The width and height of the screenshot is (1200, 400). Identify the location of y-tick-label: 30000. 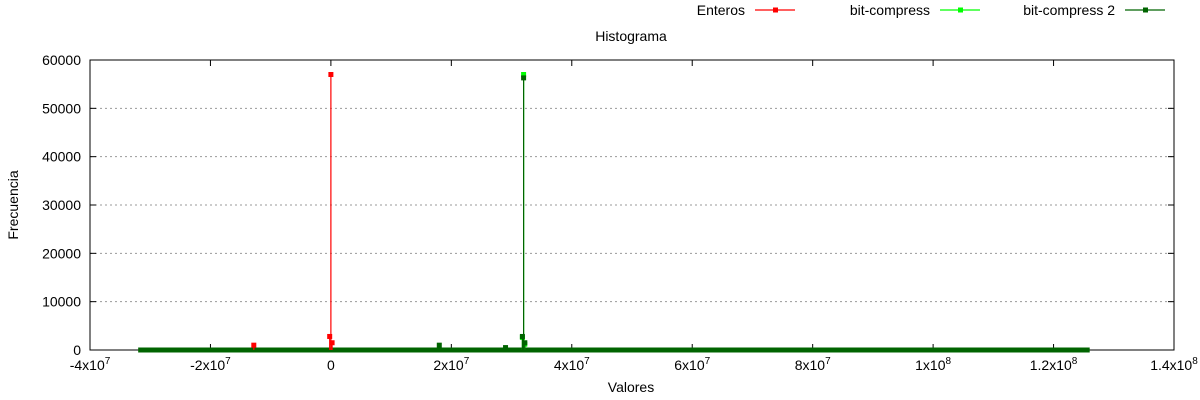
(61, 205).